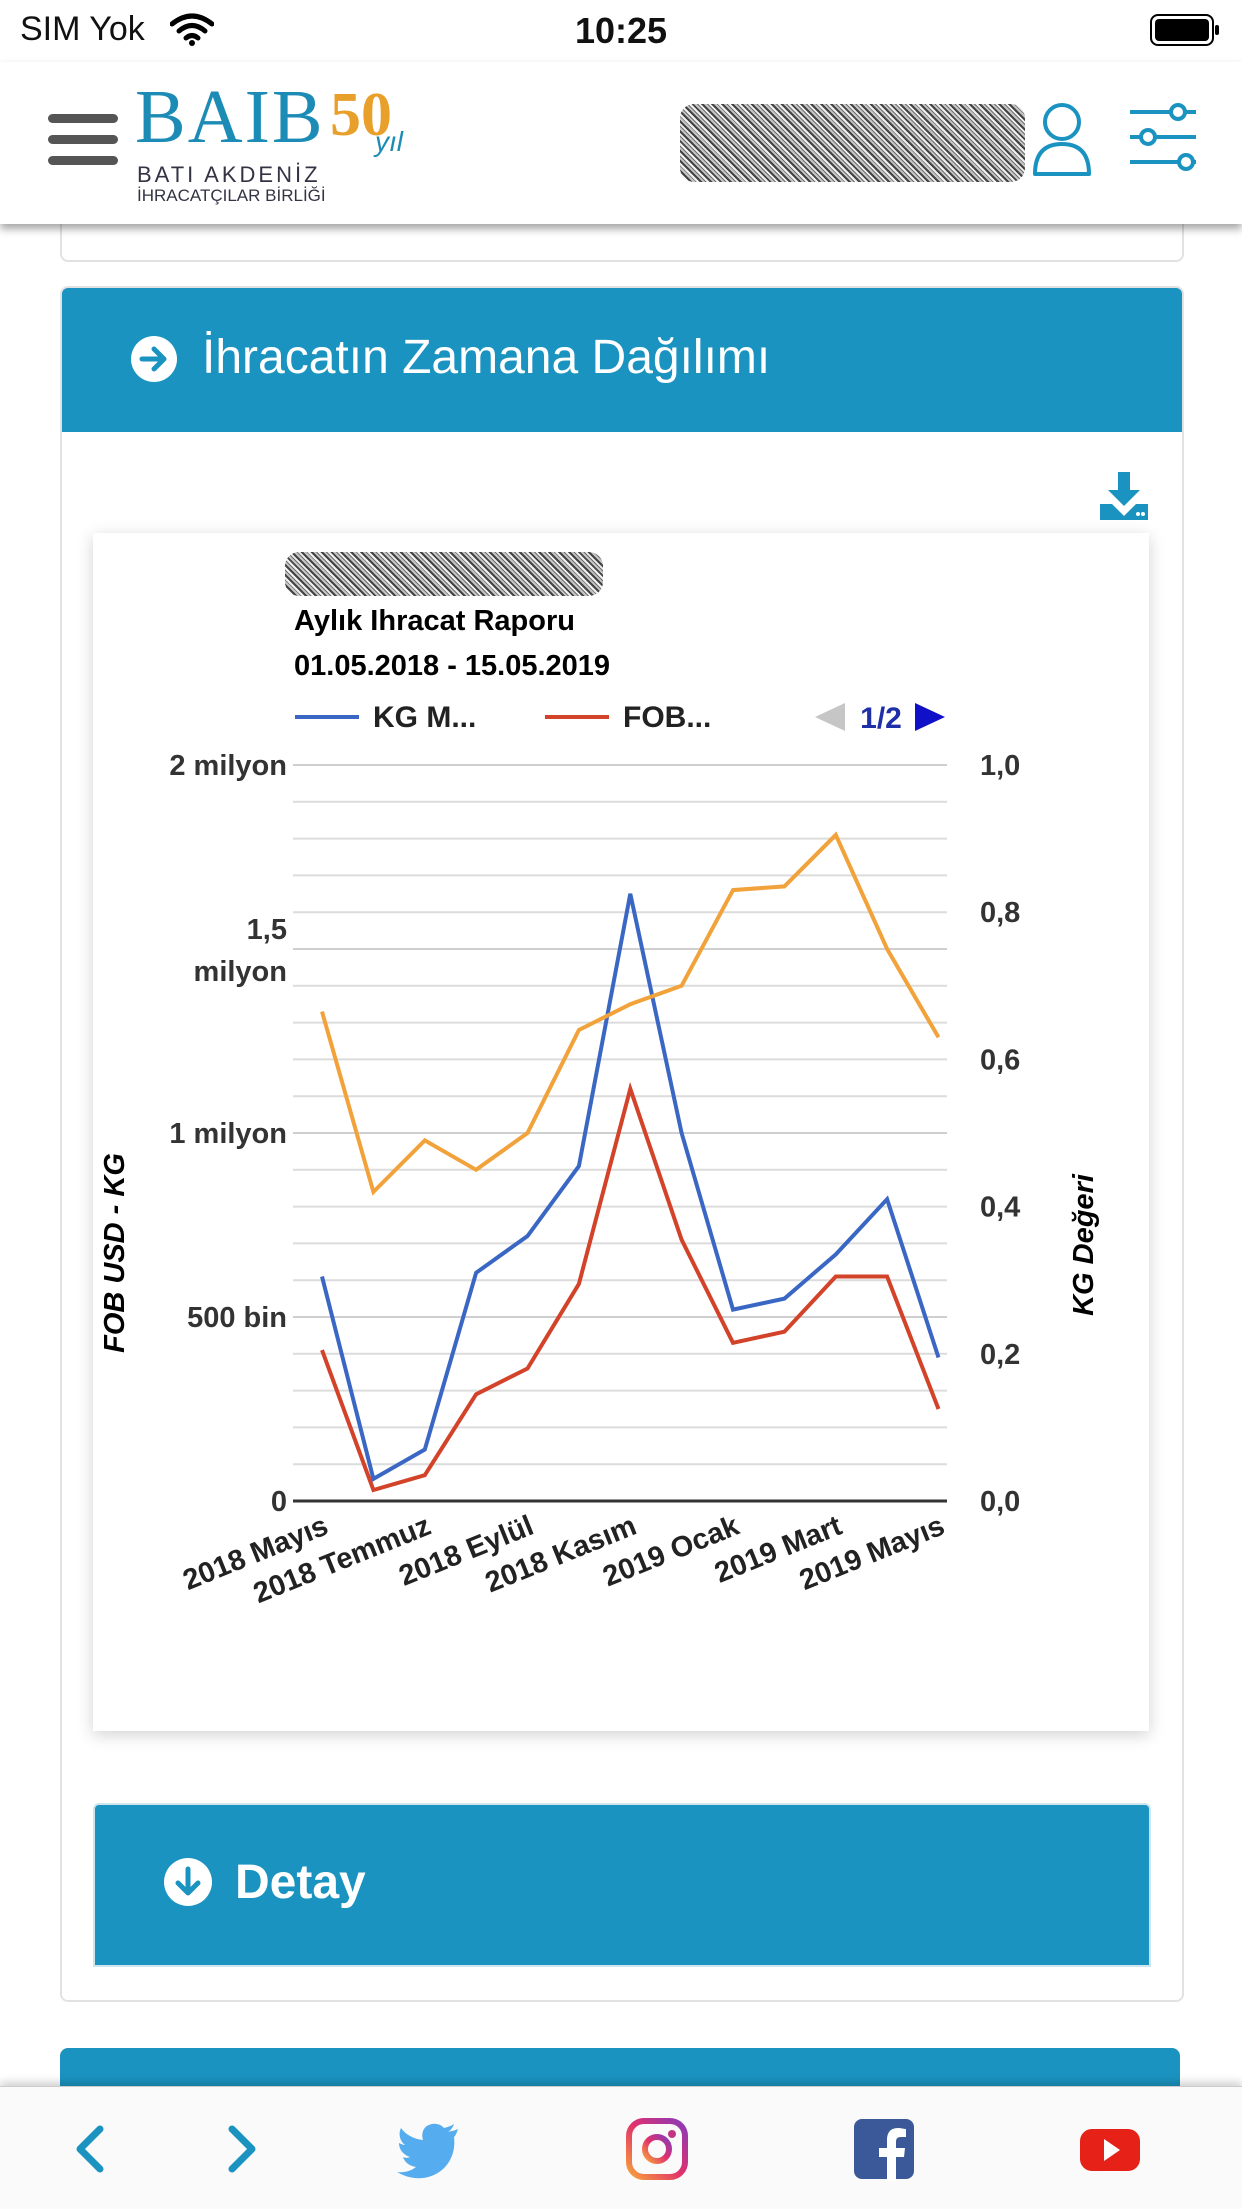  What do you see at coordinates (1000, 1208) in the screenshot?
I see `y2-tick-label: 0,4` at bounding box center [1000, 1208].